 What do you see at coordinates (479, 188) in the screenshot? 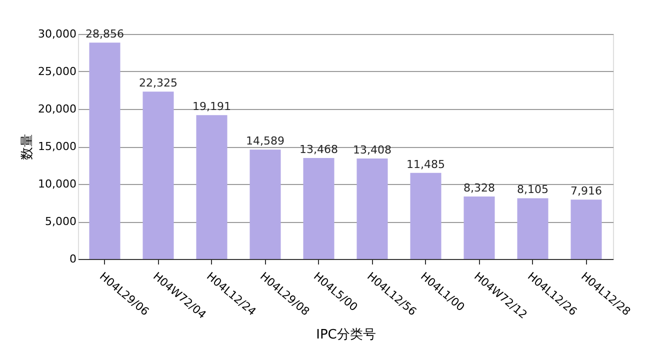
I see `data-label: 8,328` at bounding box center [479, 188].